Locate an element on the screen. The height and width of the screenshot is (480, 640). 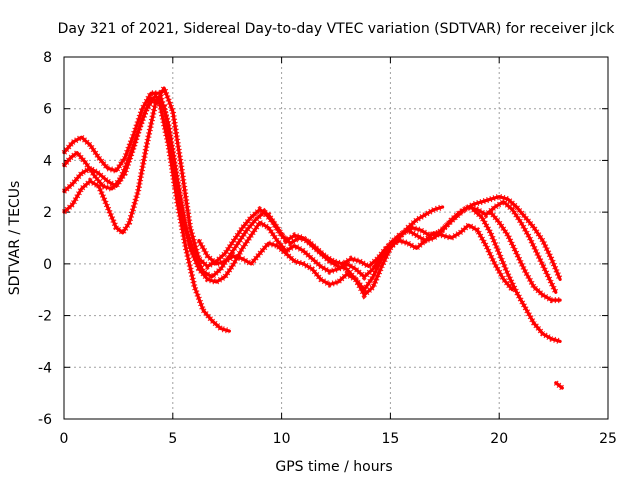
x-tick-label: 10 is located at coordinates (282, 439).